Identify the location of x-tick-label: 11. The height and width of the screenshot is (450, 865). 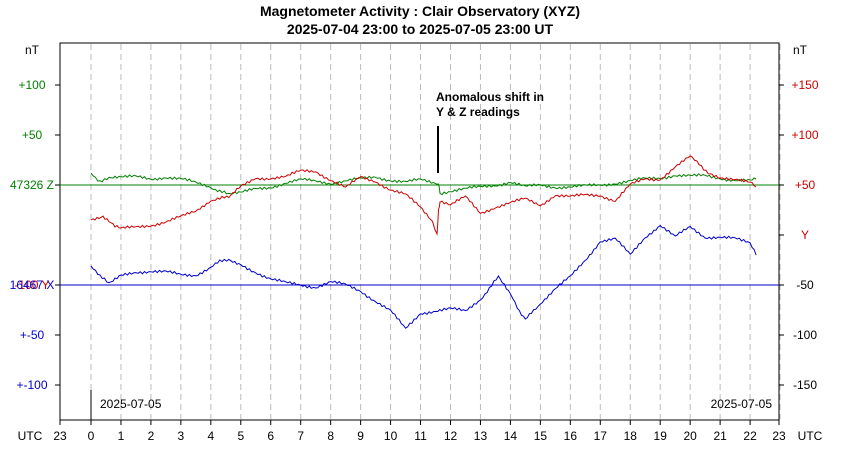
(420, 436).